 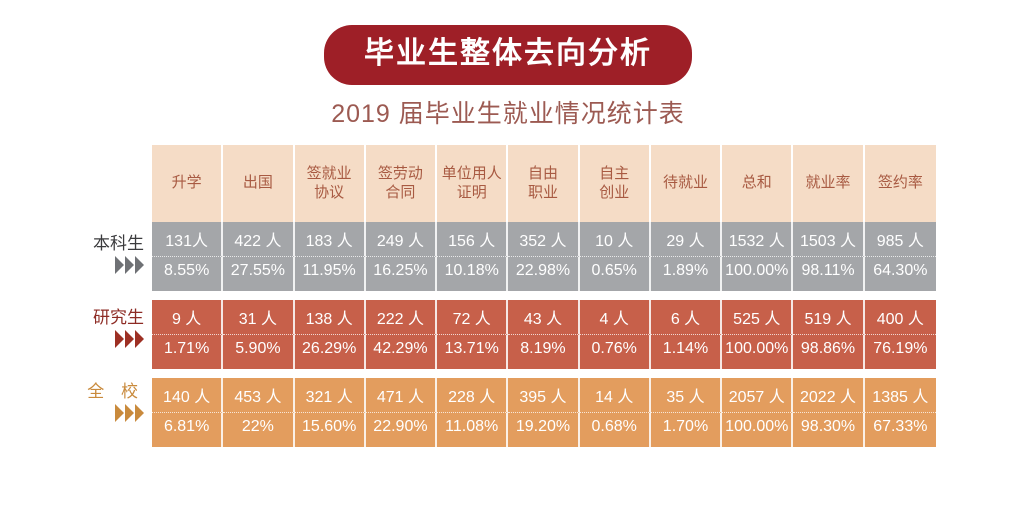 I want to click on percent-cell: 8.55%, so click(x=188, y=274).